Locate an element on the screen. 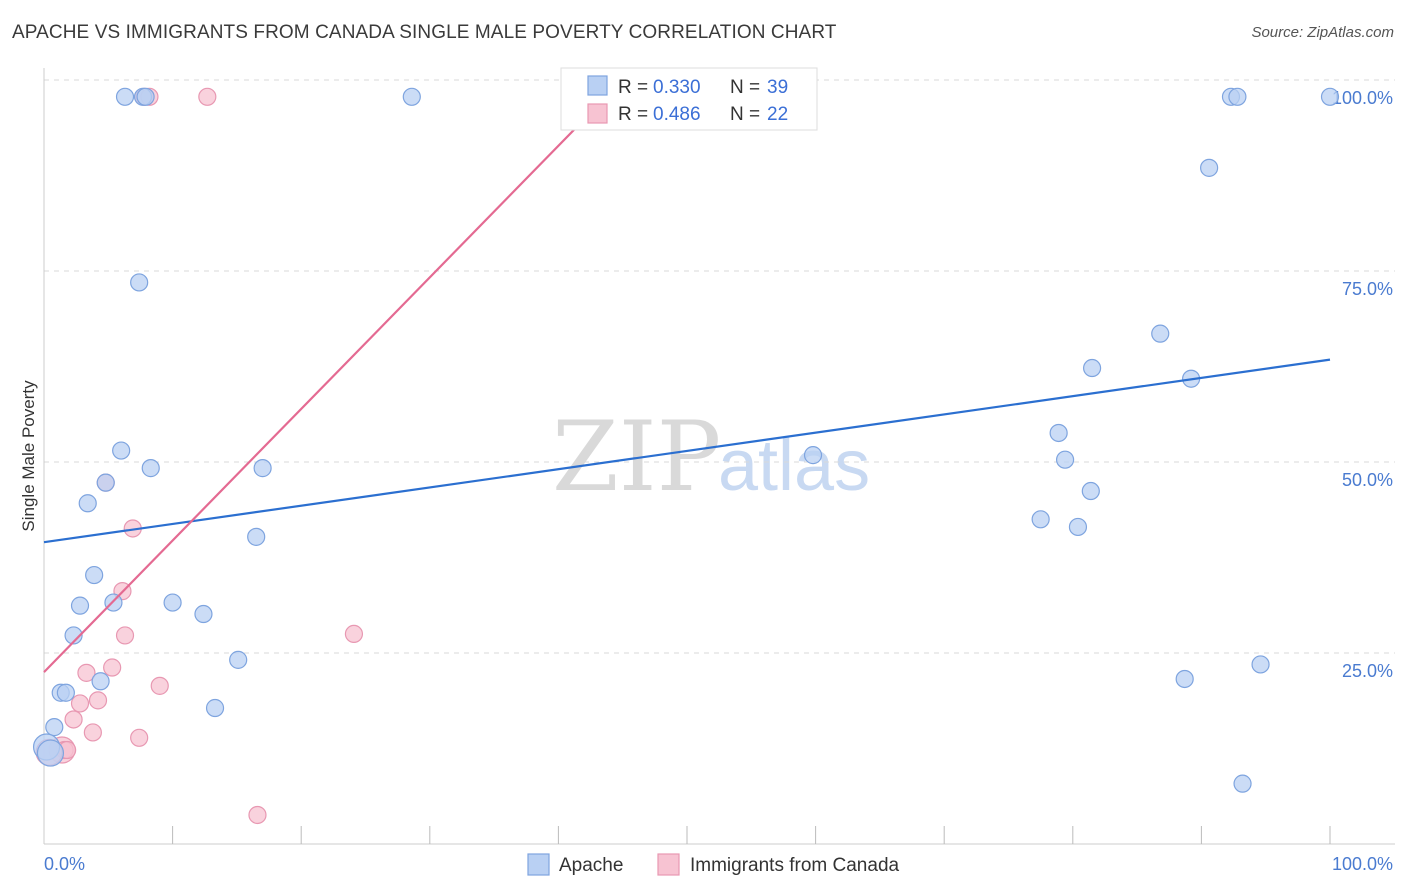 This screenshot has width=1406, height=892. y-tick-label: 25.0% is located at coordinates (1367, 671).